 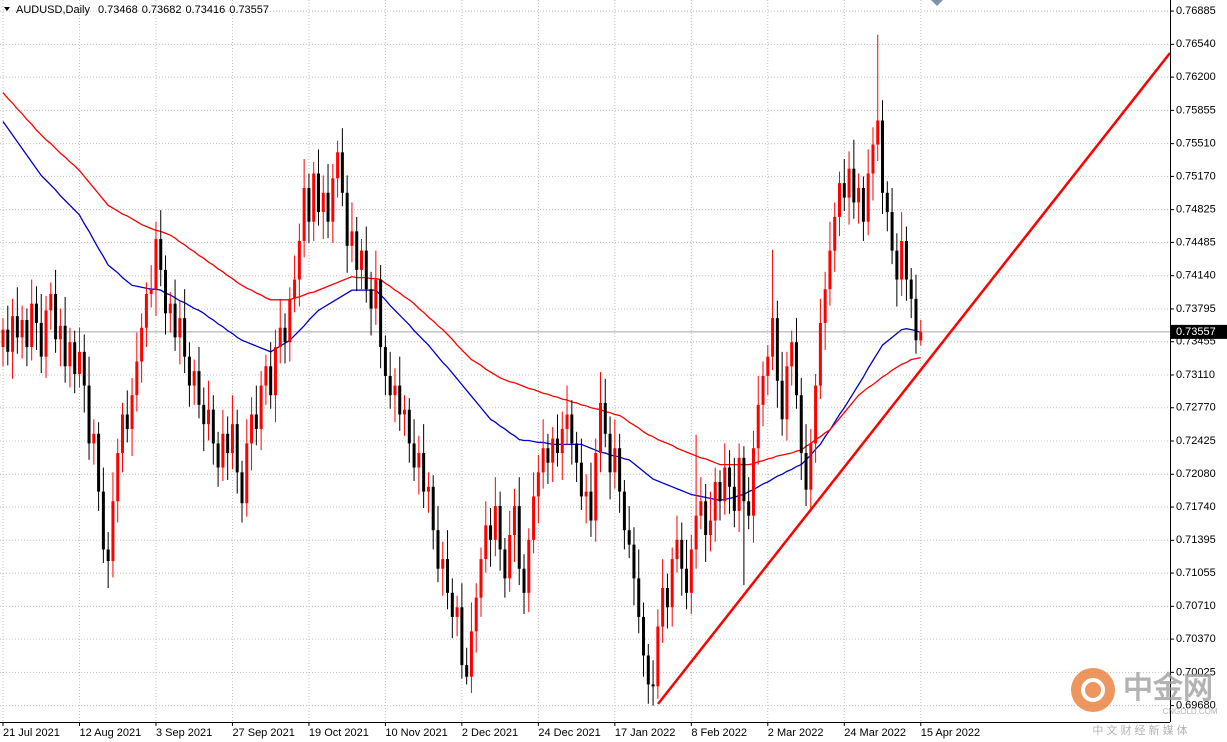 What do you see at coordinates (1199, 331) in the screenshot?
I see `current-price-badge` at bounding box center [1199, 331].